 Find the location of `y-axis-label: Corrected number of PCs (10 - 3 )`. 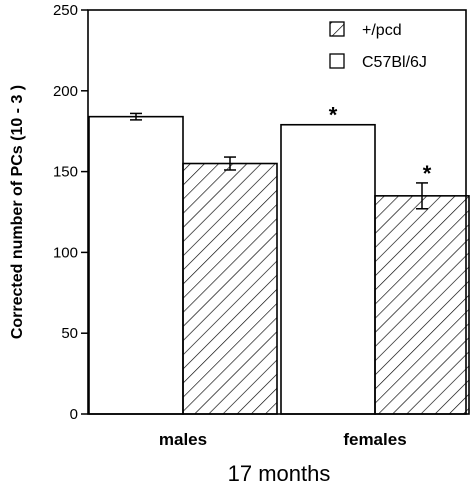

y-axis-label: Corrected number of PCs (10 - 3 ) is located at coordinates (17, 212).